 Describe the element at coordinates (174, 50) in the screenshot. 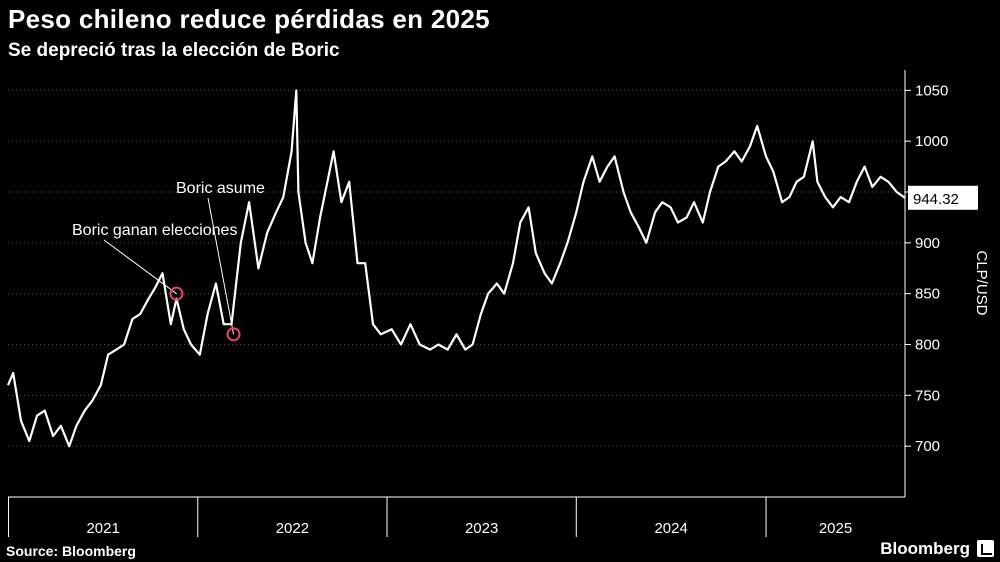

I see `chart-subtitle: Se depreció tras la elección de Boric` at that location.